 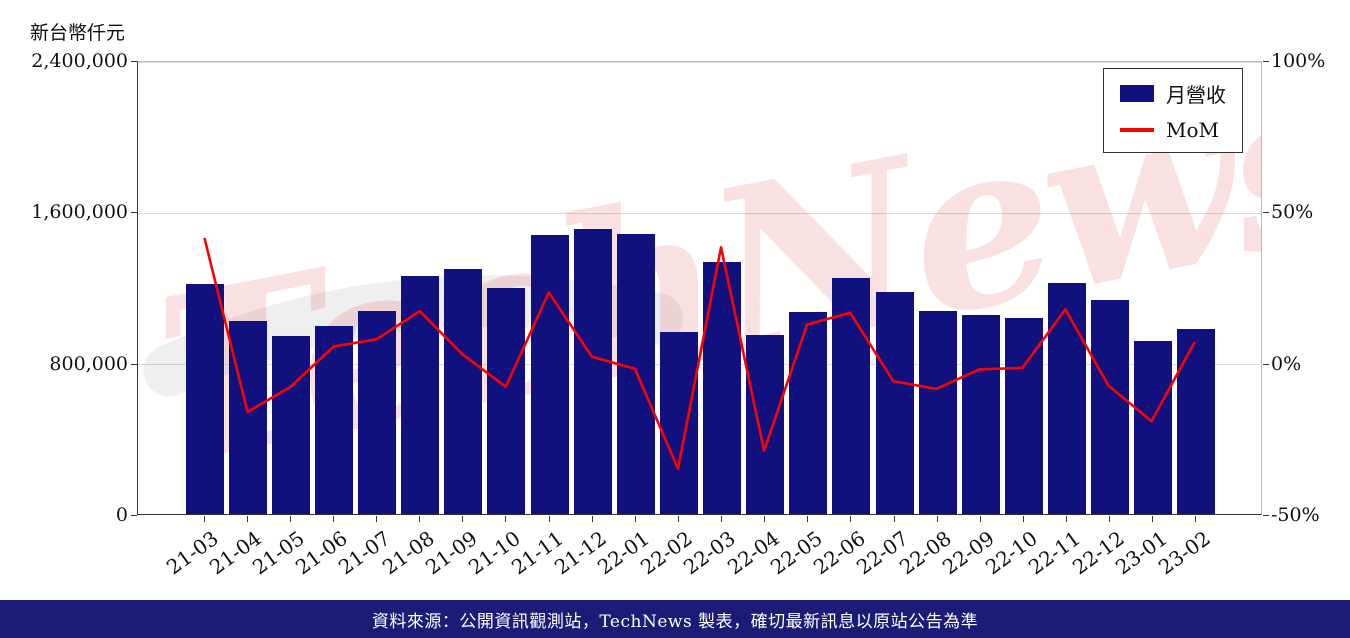 I want to click on legend-line-label: MoM, so click(x=1192, y=130).